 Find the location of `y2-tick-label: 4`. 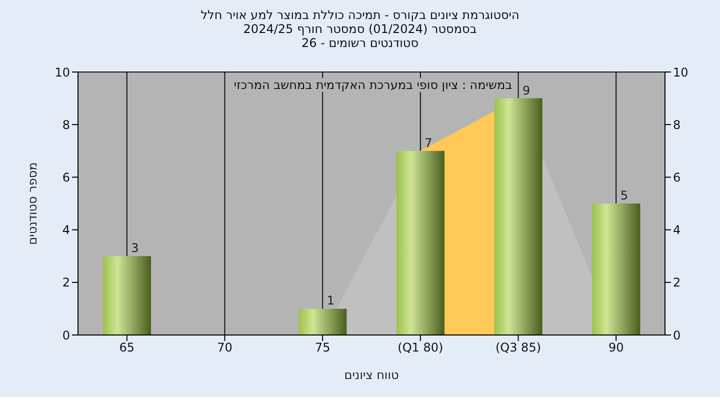

y2-tick-label: 4 is located at coordinates (677, 230).